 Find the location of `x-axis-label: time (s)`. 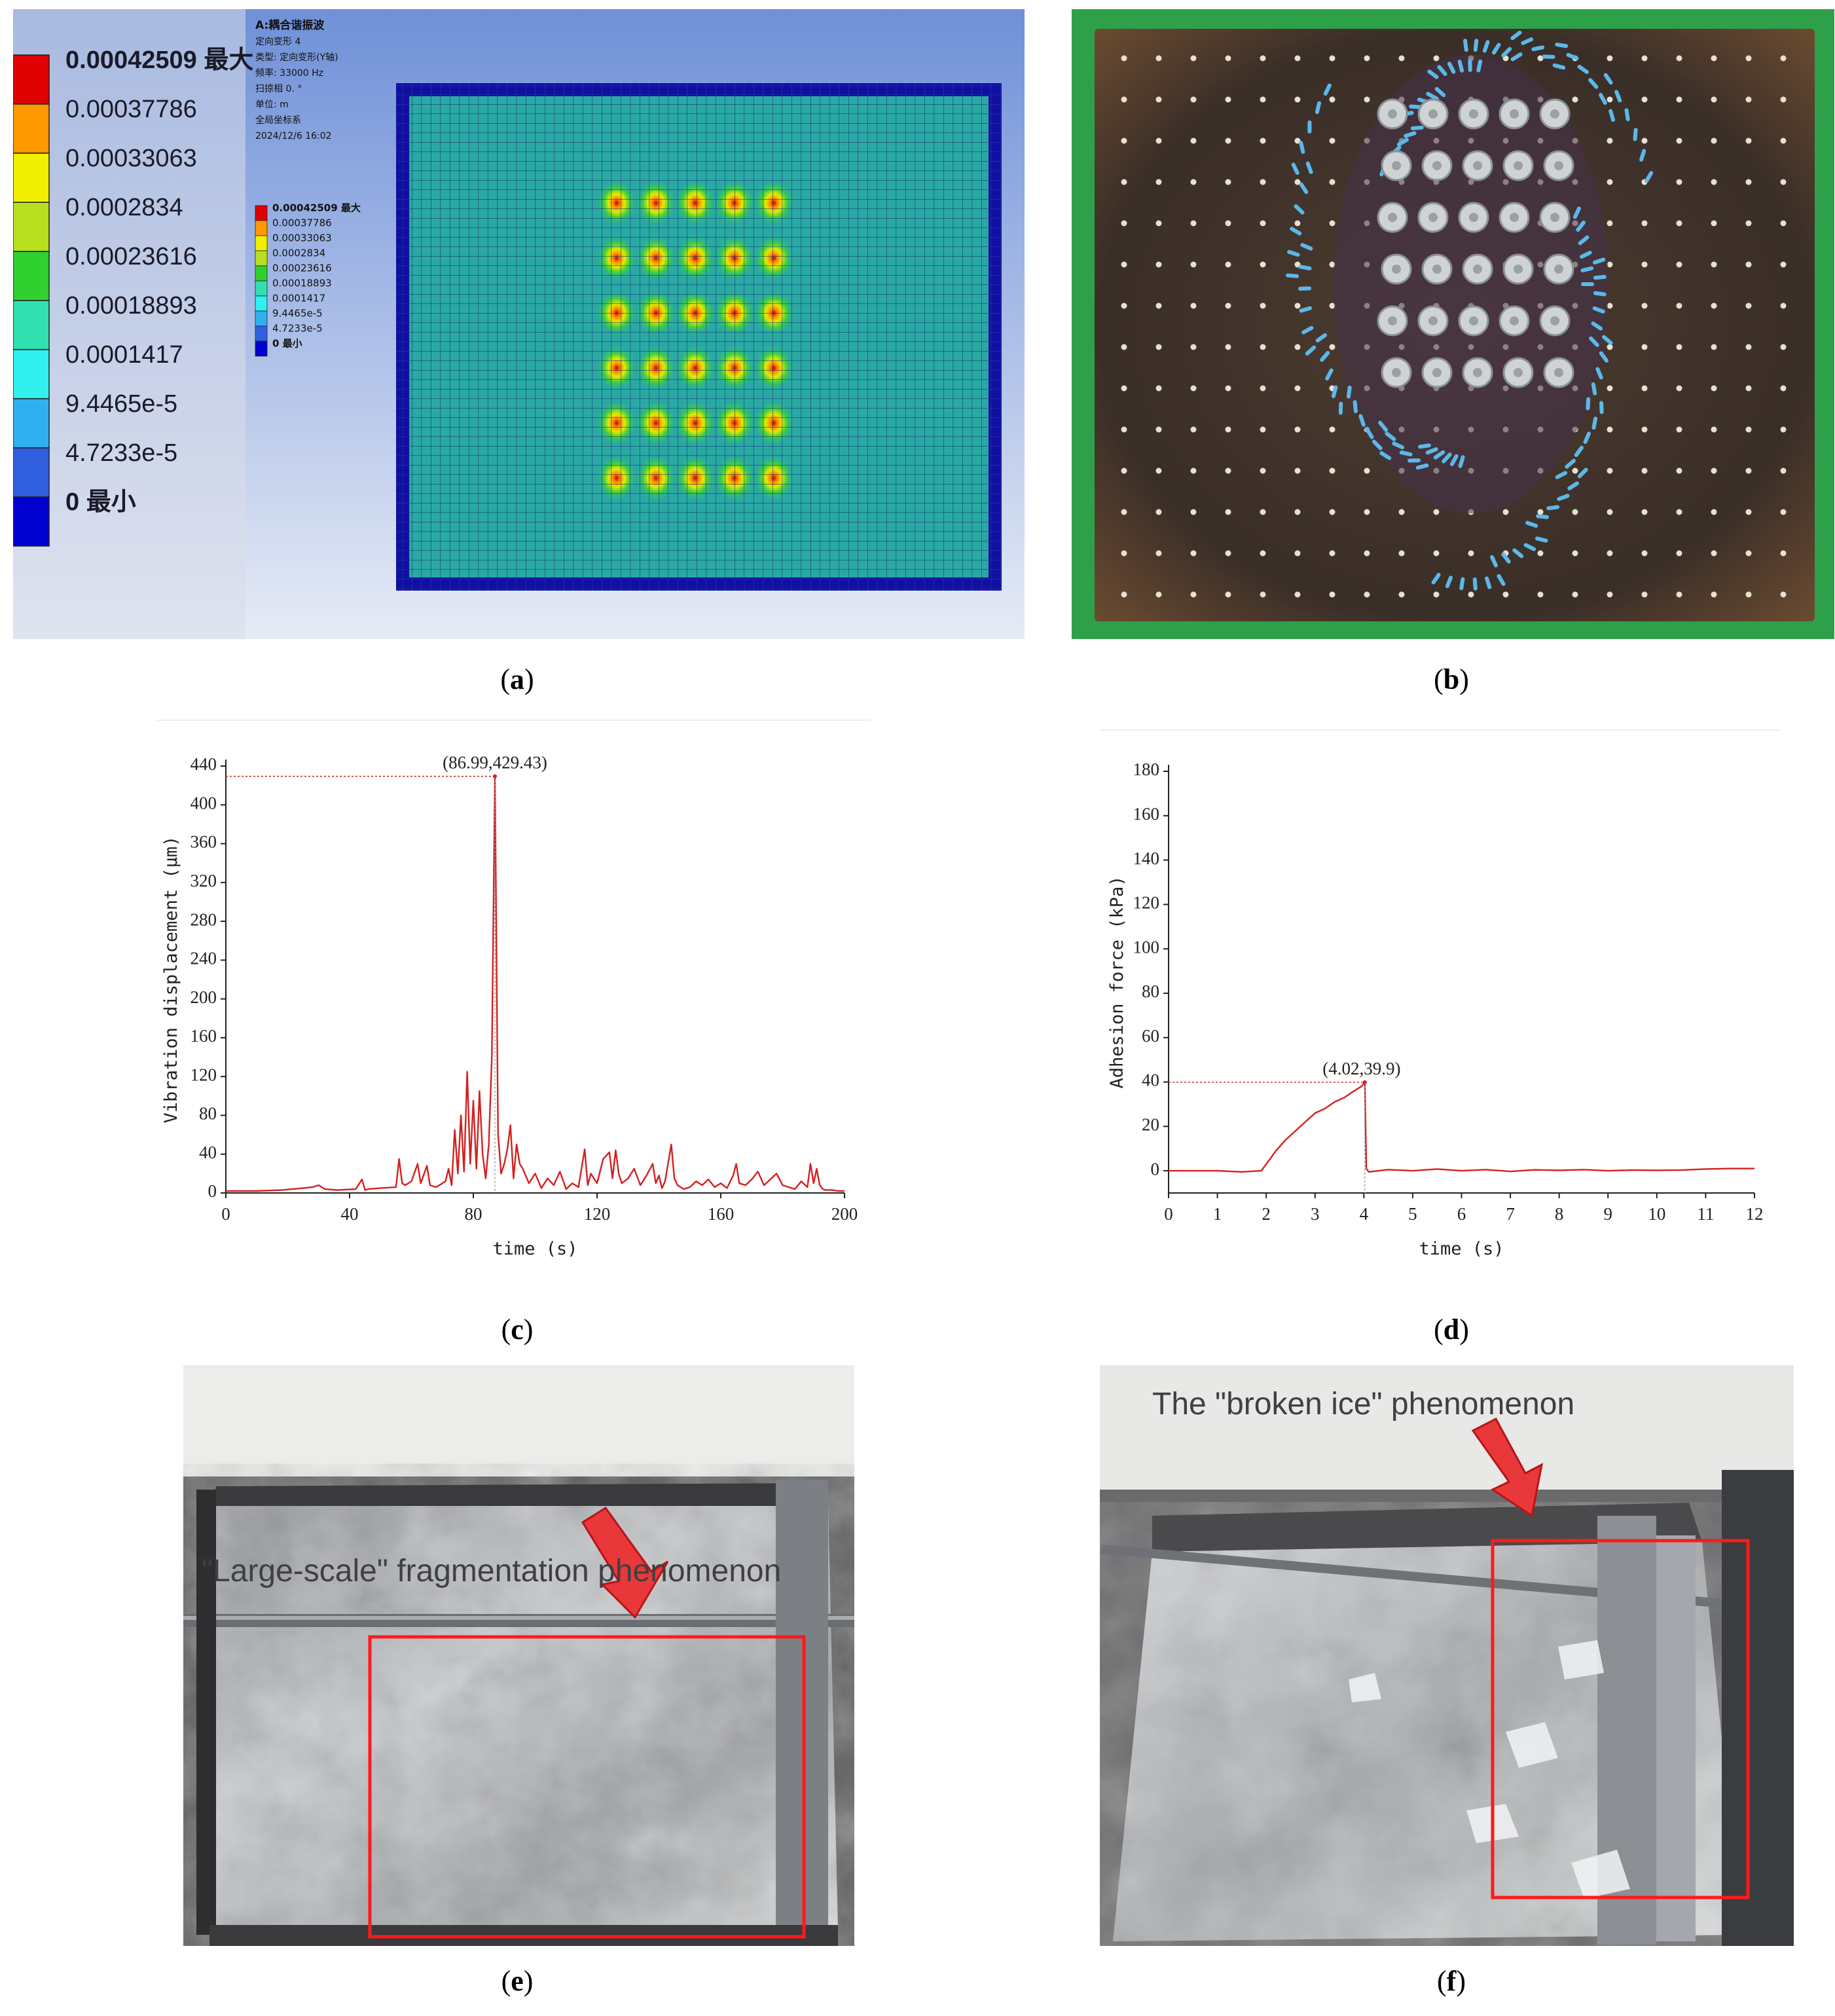

x-axis-label: time (s) is located at coordinates (534, 1249).